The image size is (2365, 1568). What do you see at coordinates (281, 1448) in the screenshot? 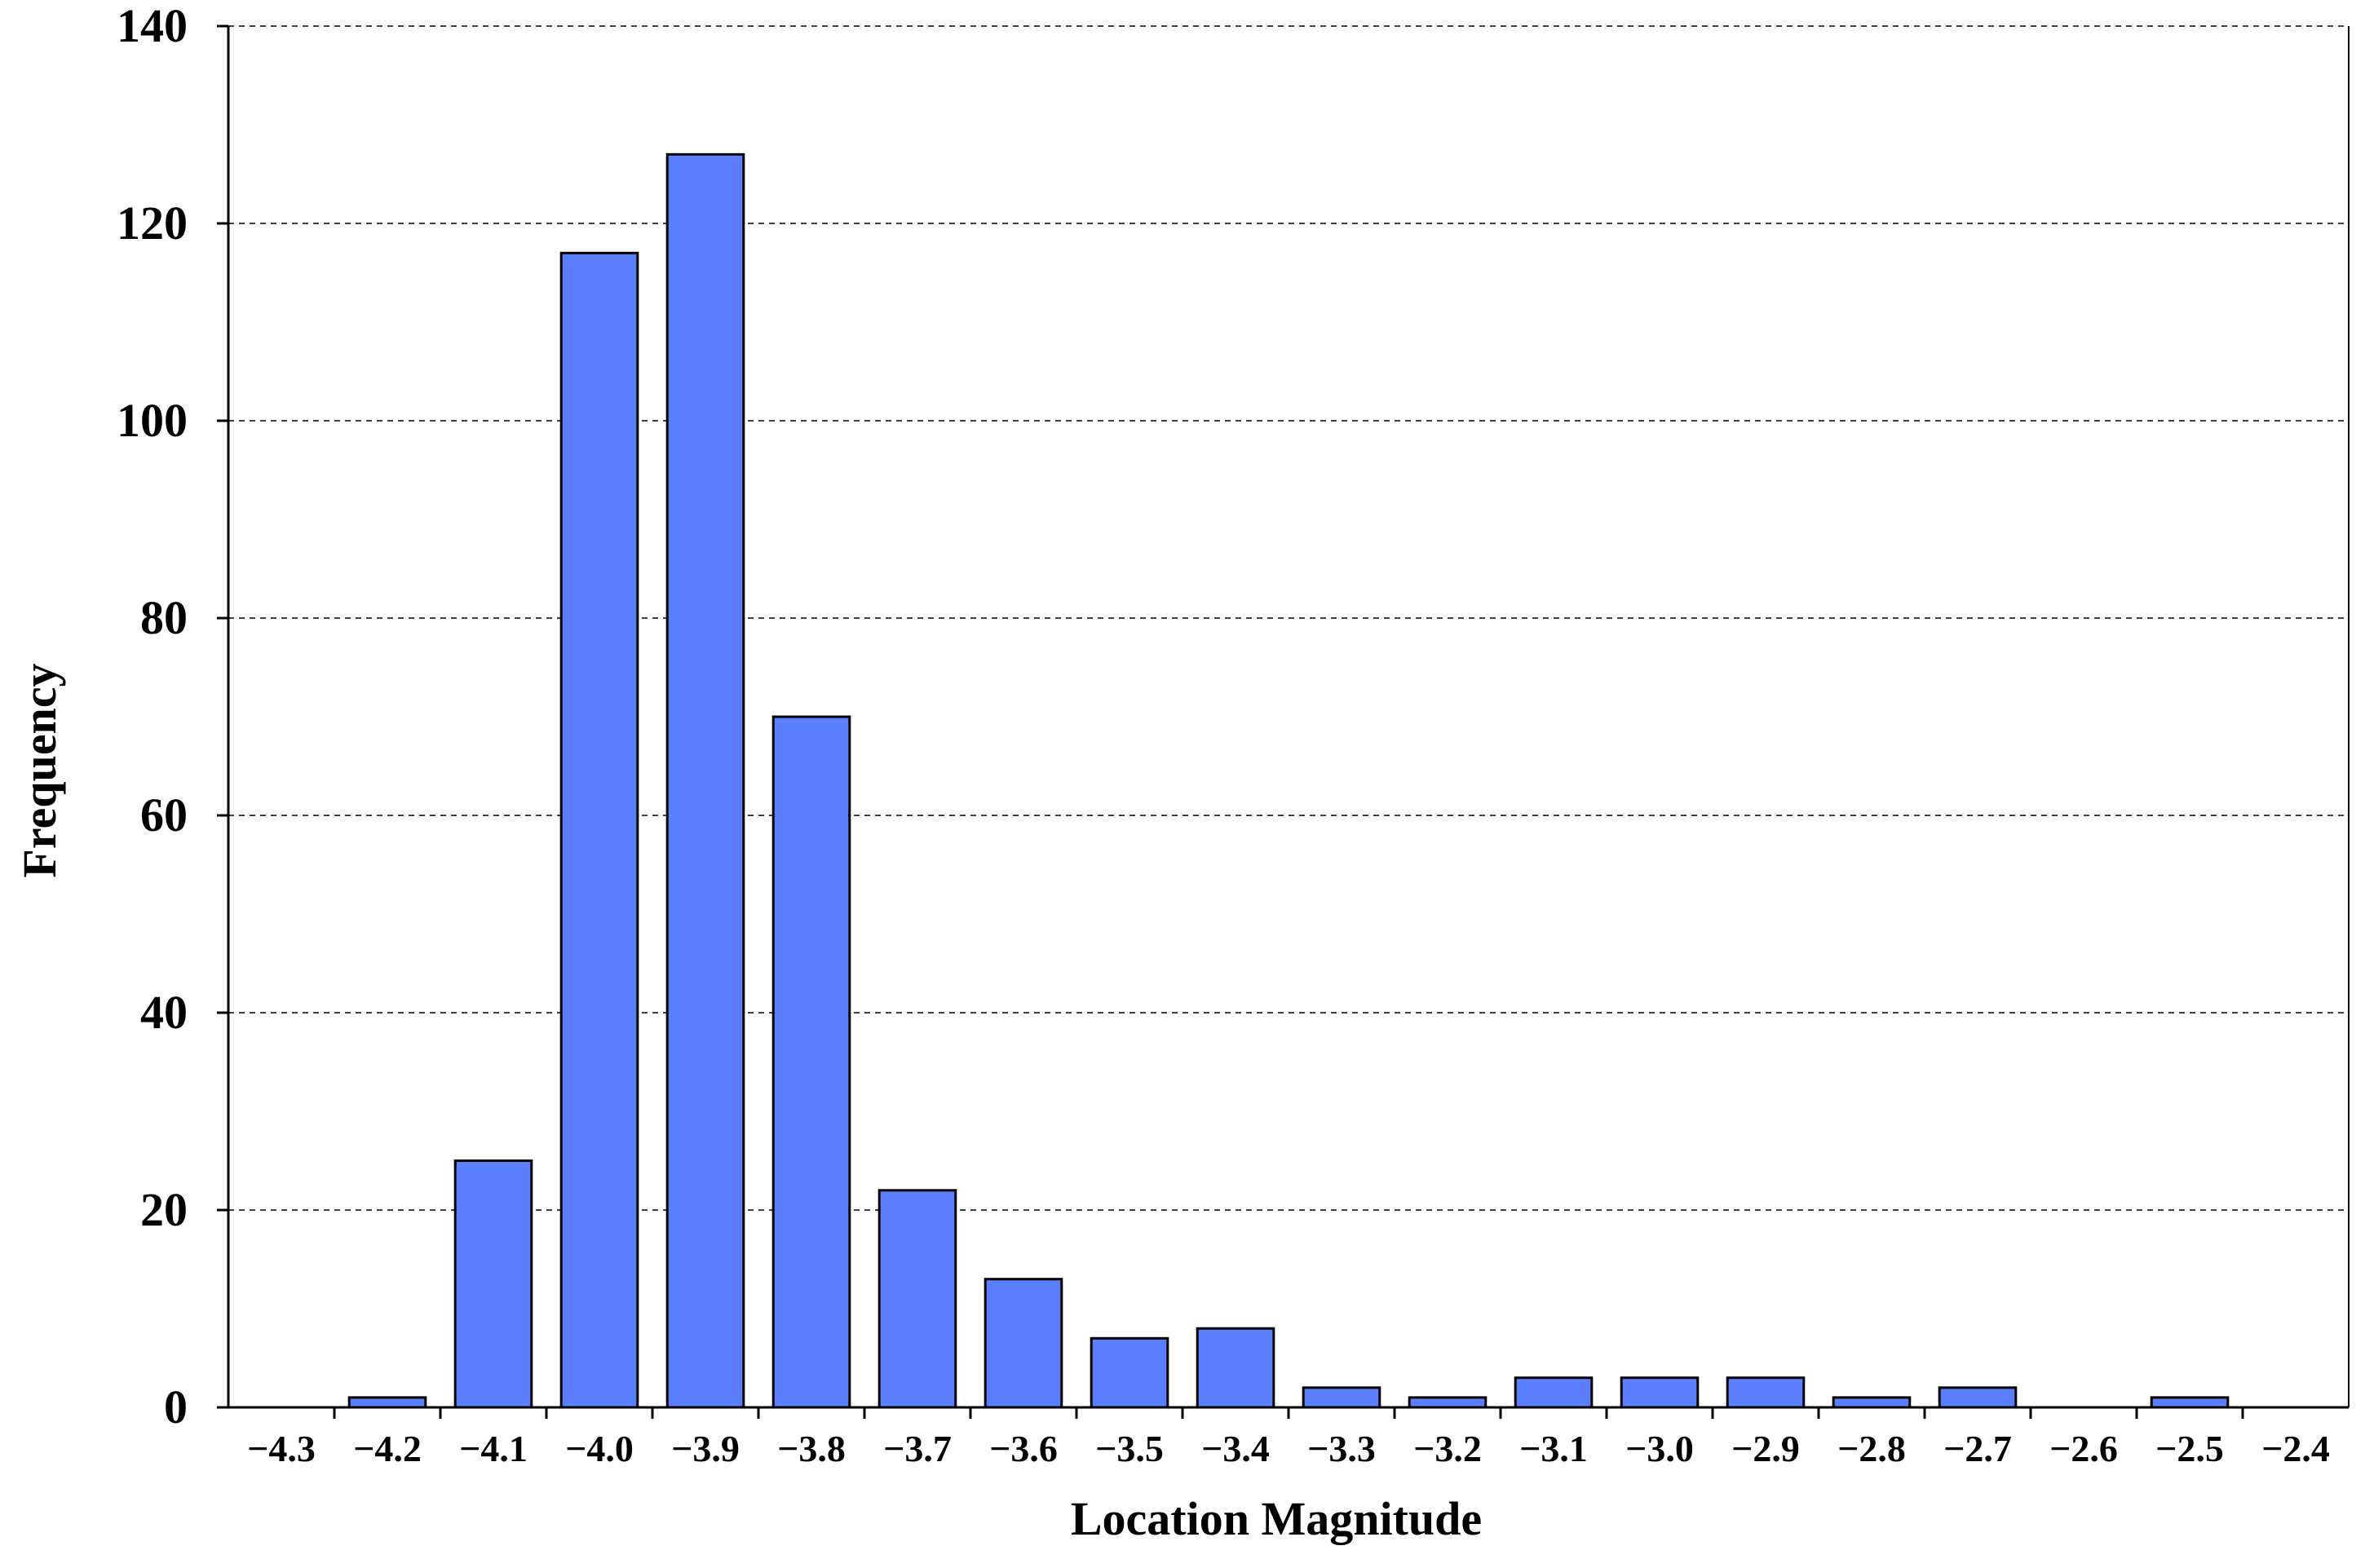
I see `x-tick-label: −4.3` at bounding box center [281, 1448].